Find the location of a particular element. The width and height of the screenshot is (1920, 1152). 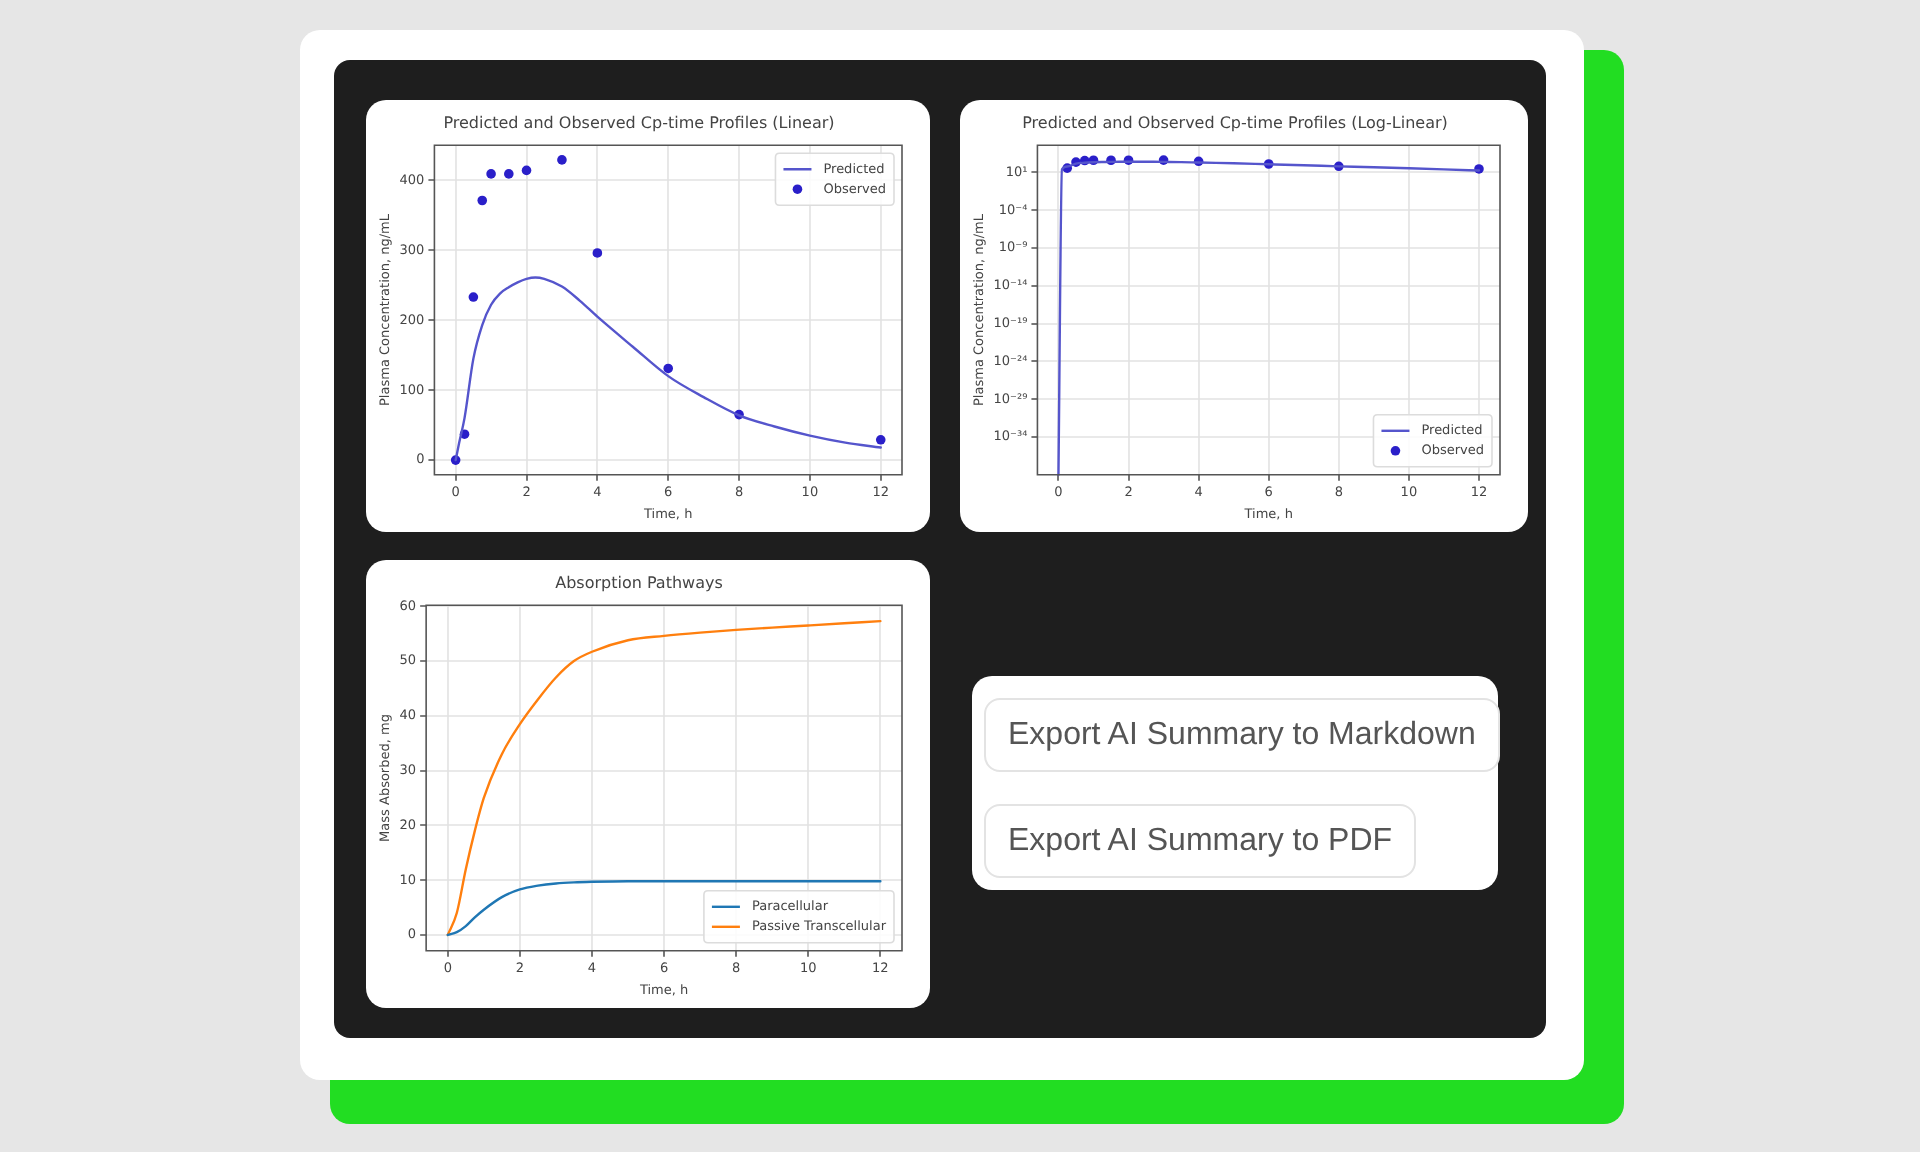

export-button: Export AI Summary to PDF is located at coordinates (1200, 841).